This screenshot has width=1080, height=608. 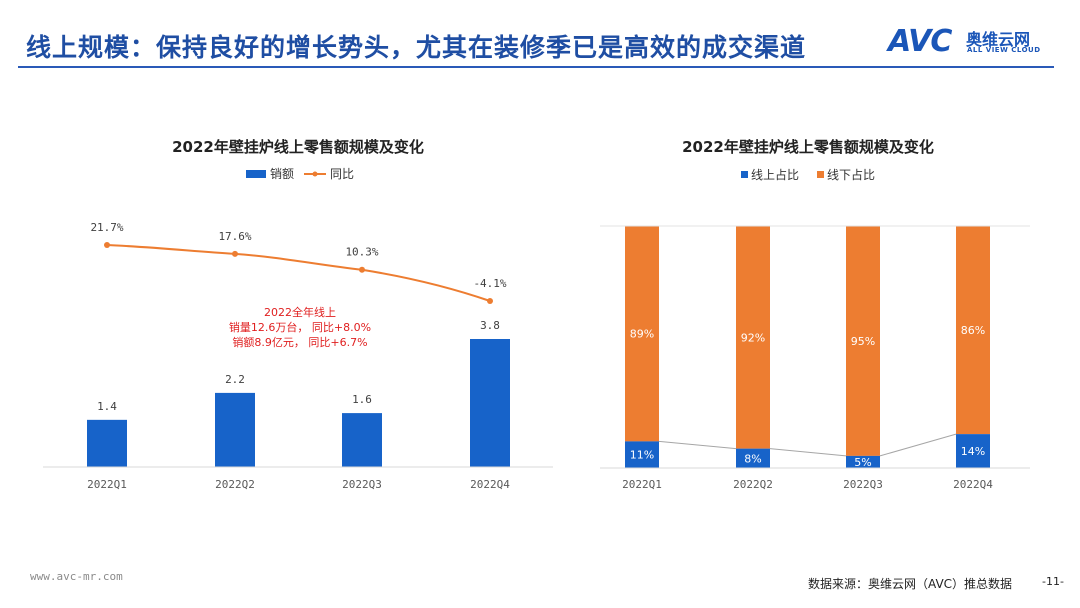 I want to click on online-share-label: 5%, so click(x=862, y=462).